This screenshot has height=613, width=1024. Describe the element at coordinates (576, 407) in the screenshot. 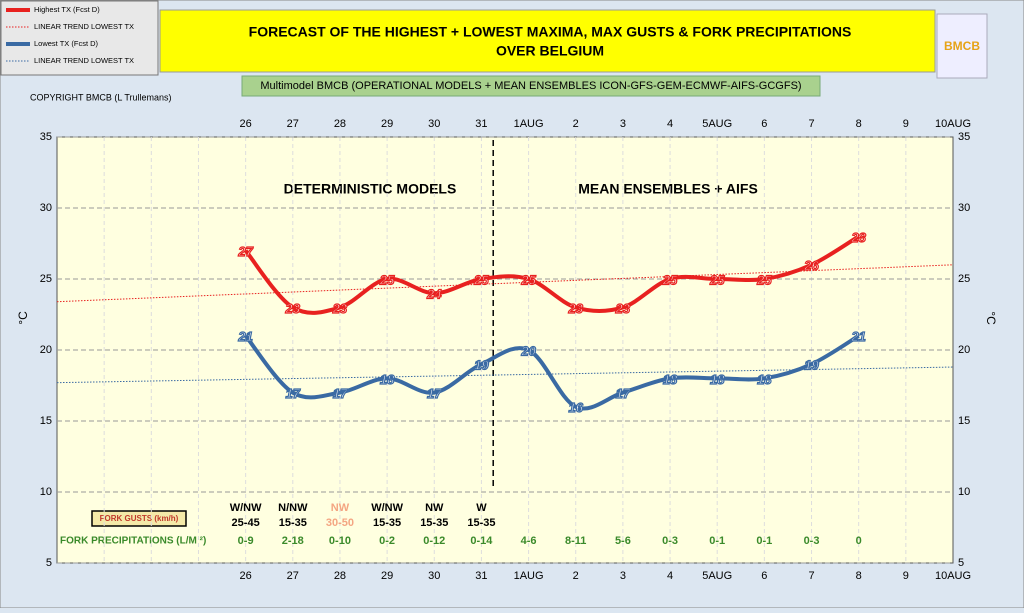

I see `value-label: 16` at that location.